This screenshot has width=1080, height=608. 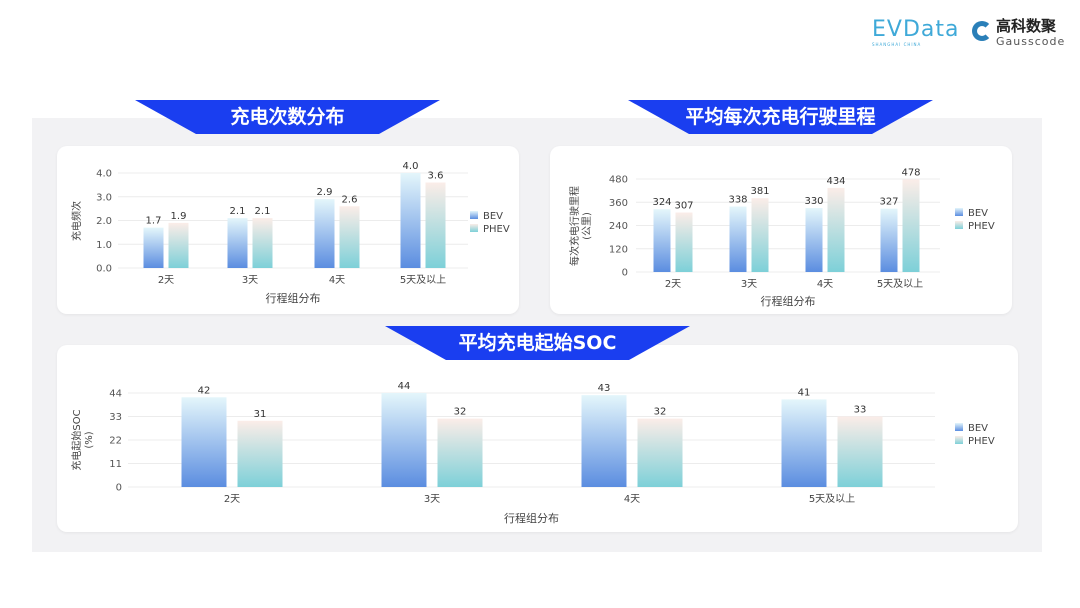 I want to click on evdata-logo-text: EVData, so click(x=916, y=29).